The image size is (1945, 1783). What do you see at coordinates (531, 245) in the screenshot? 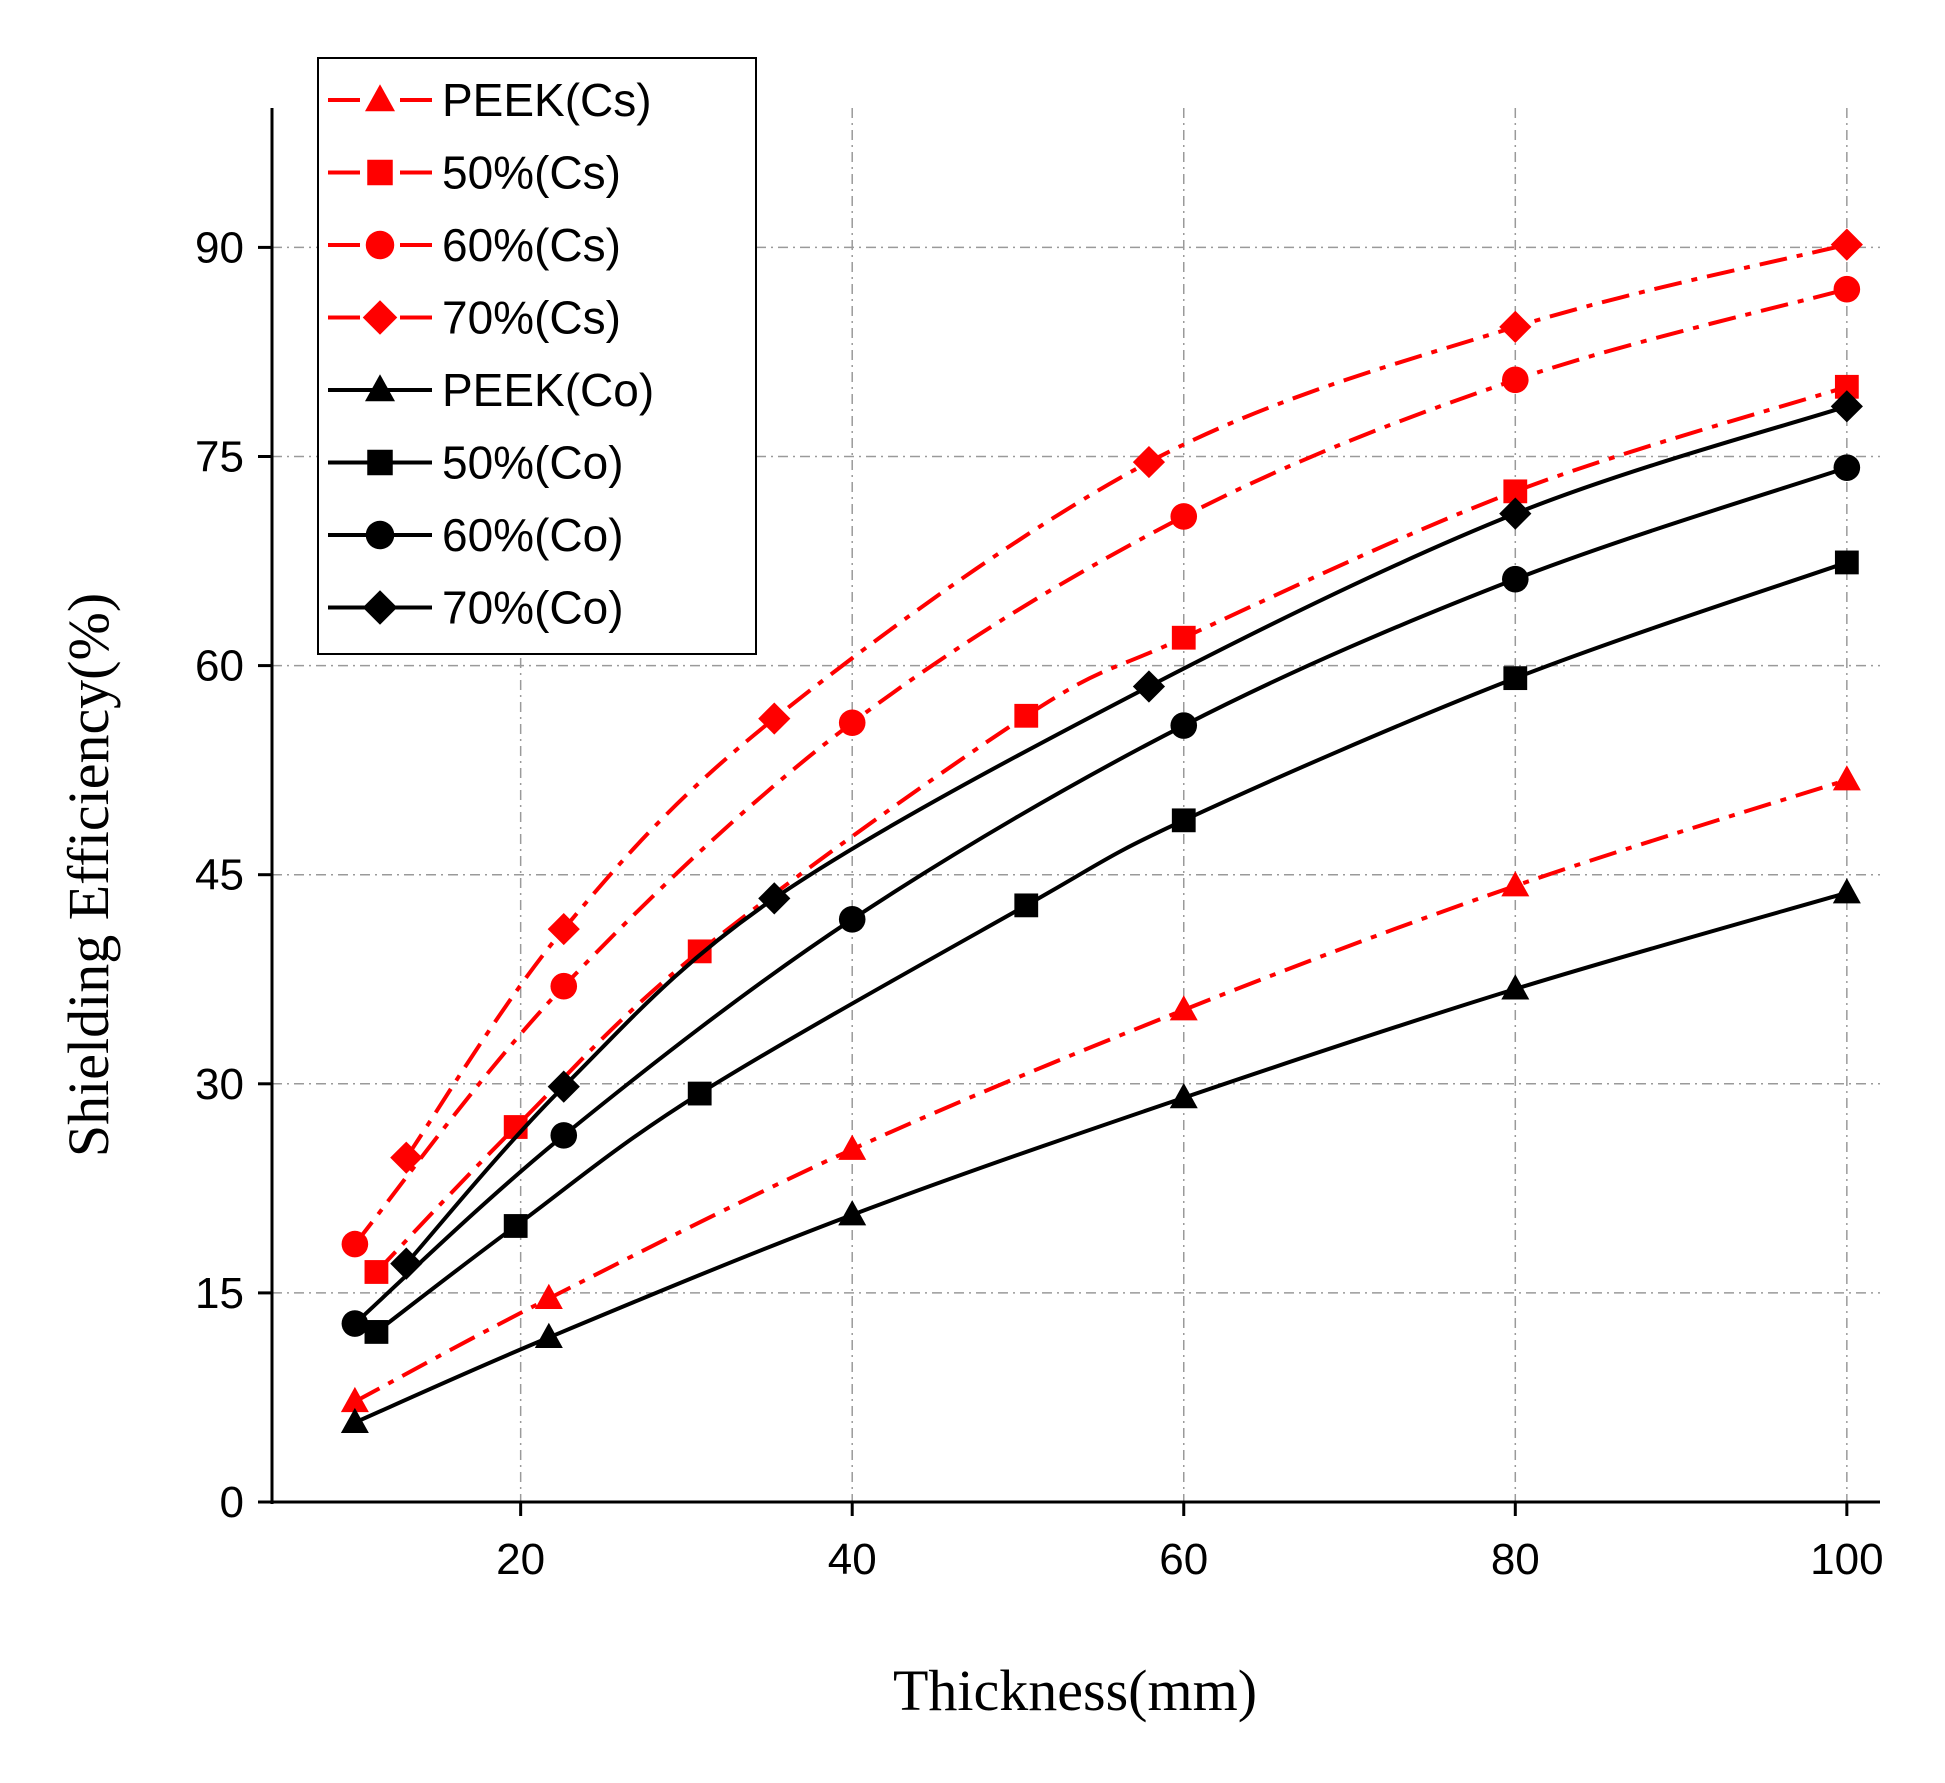
I see `legend-label: 60%(Cs)` at bounding box center [531, 245].